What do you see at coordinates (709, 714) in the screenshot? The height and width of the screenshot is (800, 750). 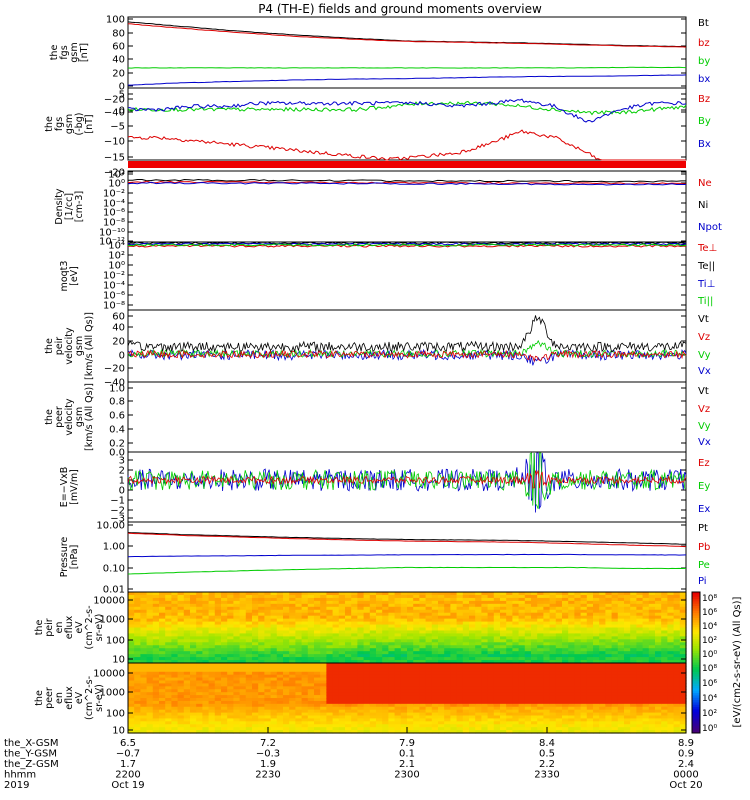 I see `colorbar-tick-label: 10²` at bounding box center [709, 714].